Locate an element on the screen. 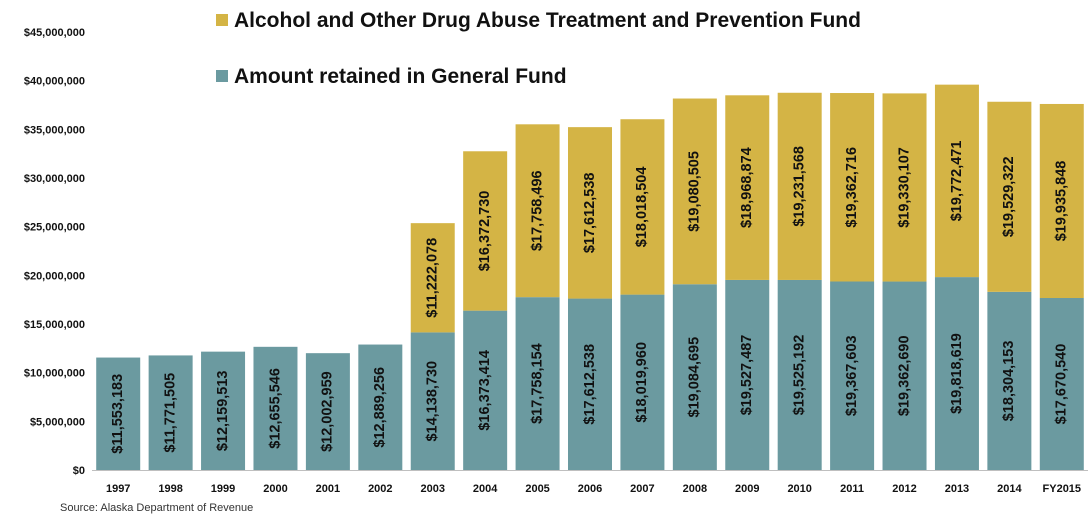 This screenshot has width=1088, height=525. data-label: $16,373,414 is located at coordinates (485, 390).